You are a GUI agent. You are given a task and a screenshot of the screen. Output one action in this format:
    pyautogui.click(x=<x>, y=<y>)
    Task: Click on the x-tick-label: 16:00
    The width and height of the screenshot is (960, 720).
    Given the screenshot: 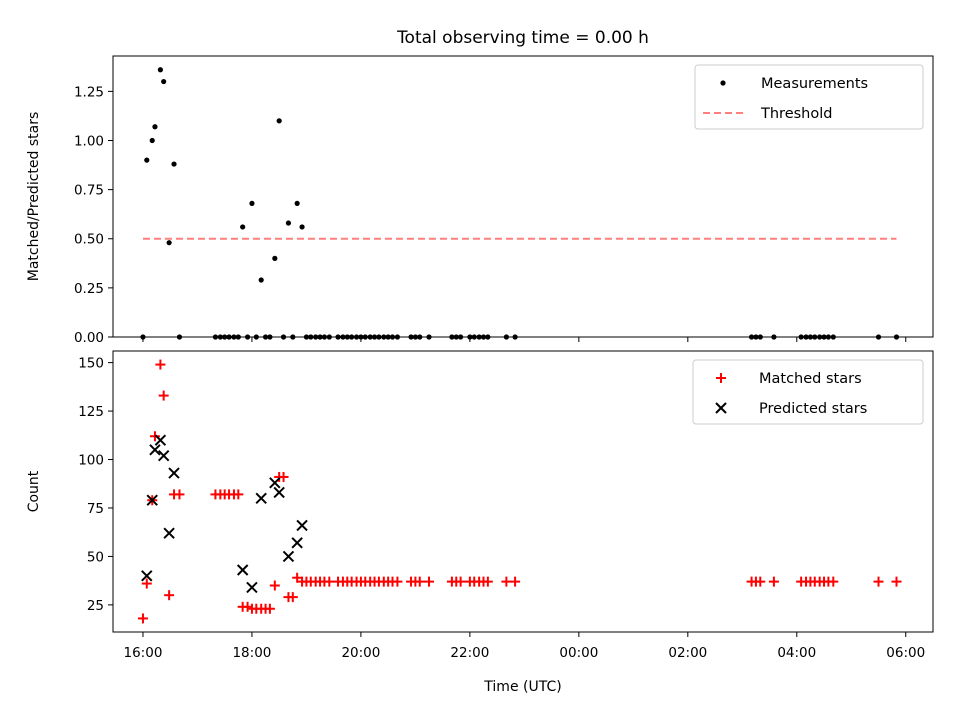 What is the action you would take?
    pyautogui.click(x=143, y=653)
    